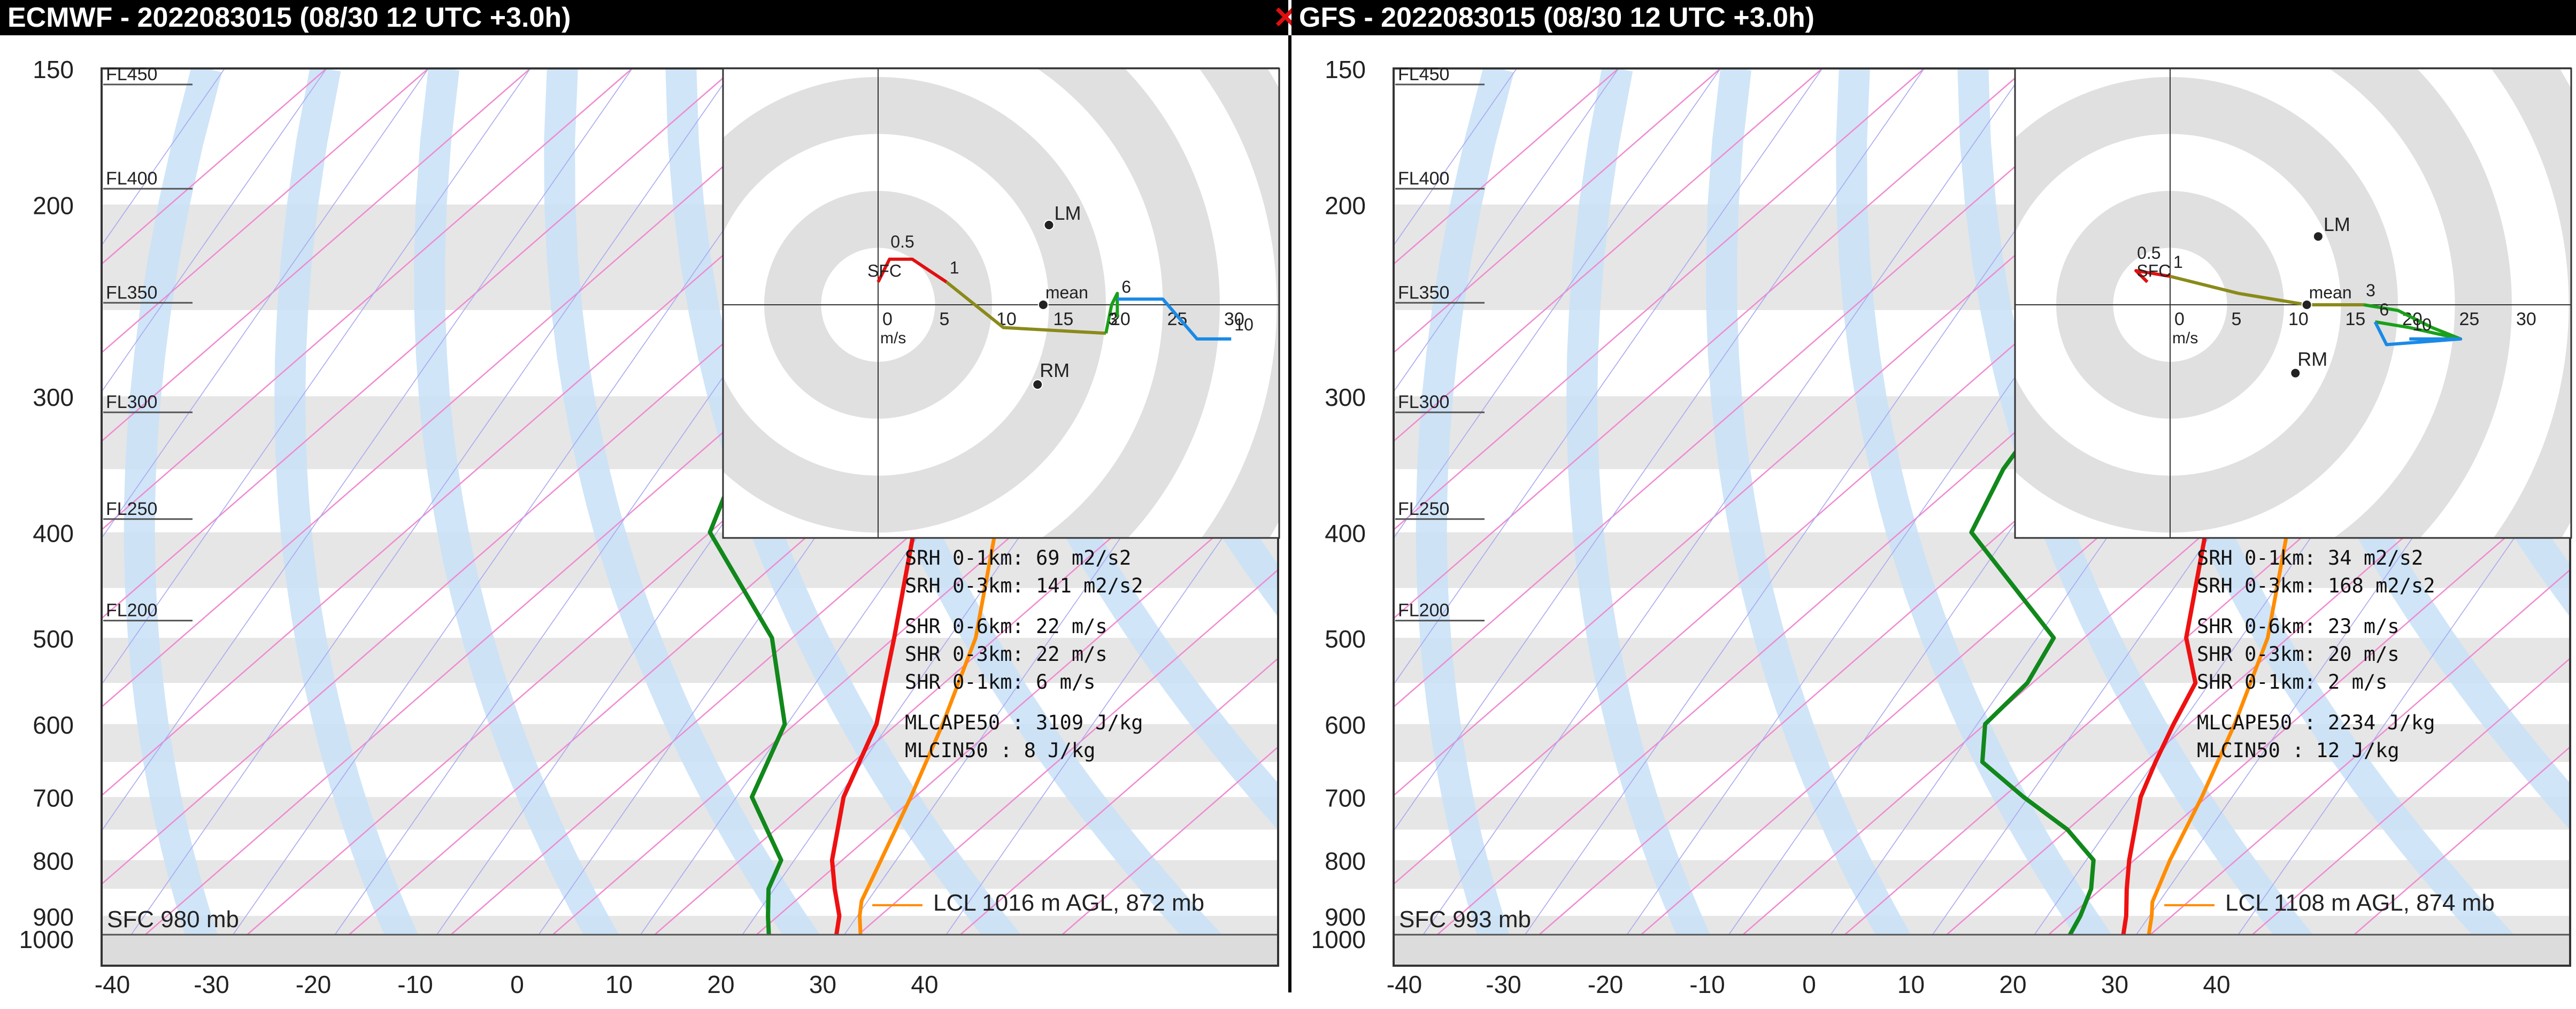 This screenshot has height=1009, width=2576. What do you see at coordinates (1066, 292) in the screenshot?
I see `hodograph-mean-label: mean` at bounding box center [1066, 292].